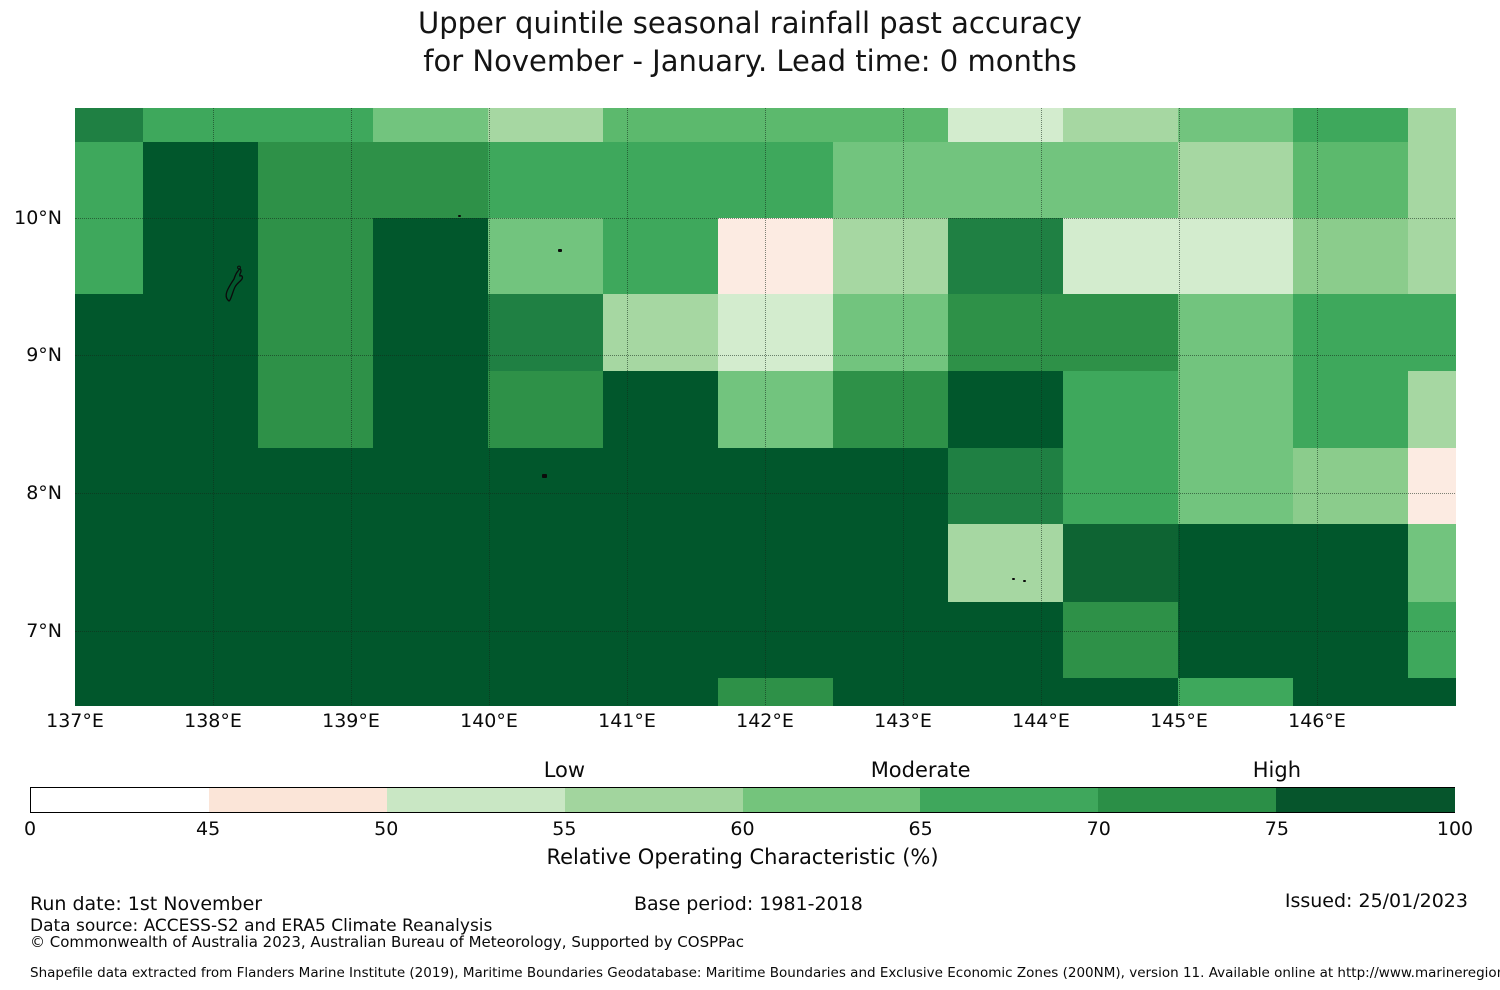 The height and width of the screenshot is (990, 1500). What do you see at coordinates (742, 829) in the screenshot?
I see `colorbar-tick-label: 60` at bounding box center [742, 829].